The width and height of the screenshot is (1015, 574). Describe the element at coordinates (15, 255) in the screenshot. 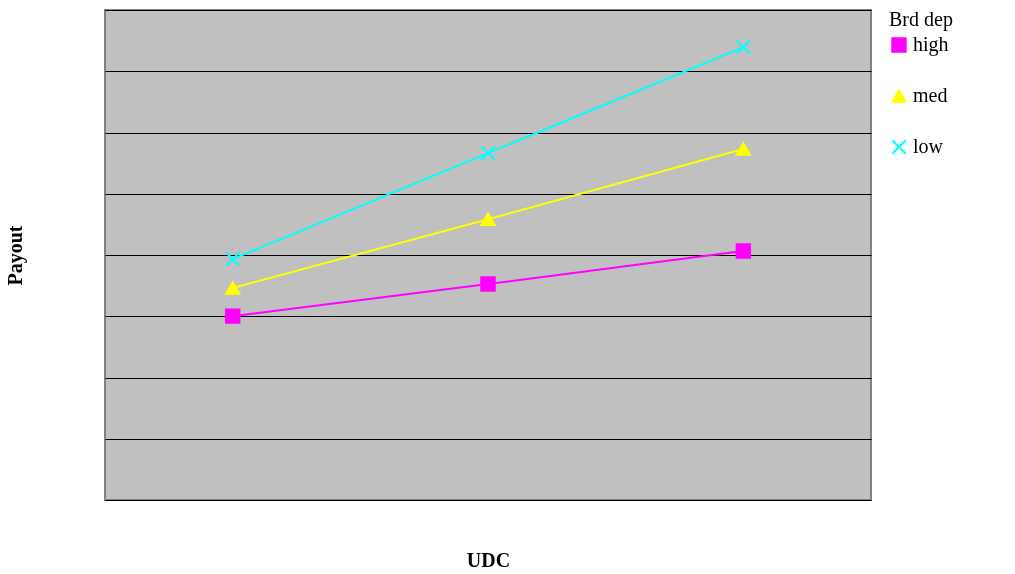

I see `y-axis-title: Payout` at that location.